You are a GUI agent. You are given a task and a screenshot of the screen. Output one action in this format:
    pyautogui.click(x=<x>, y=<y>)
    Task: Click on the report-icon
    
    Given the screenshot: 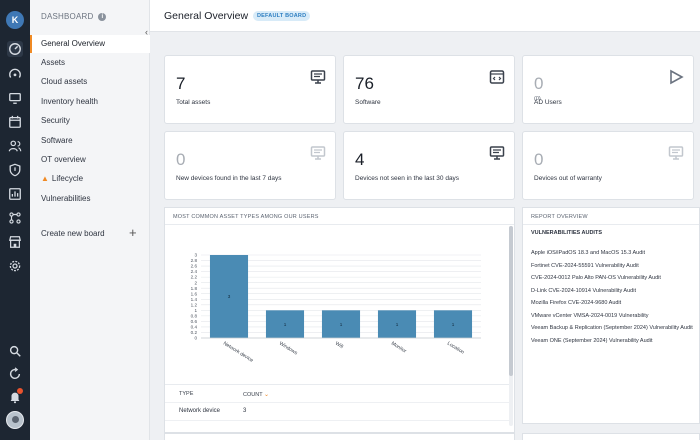 What is the action you would take?
    pyautogui.click(x=15, y=194)
    